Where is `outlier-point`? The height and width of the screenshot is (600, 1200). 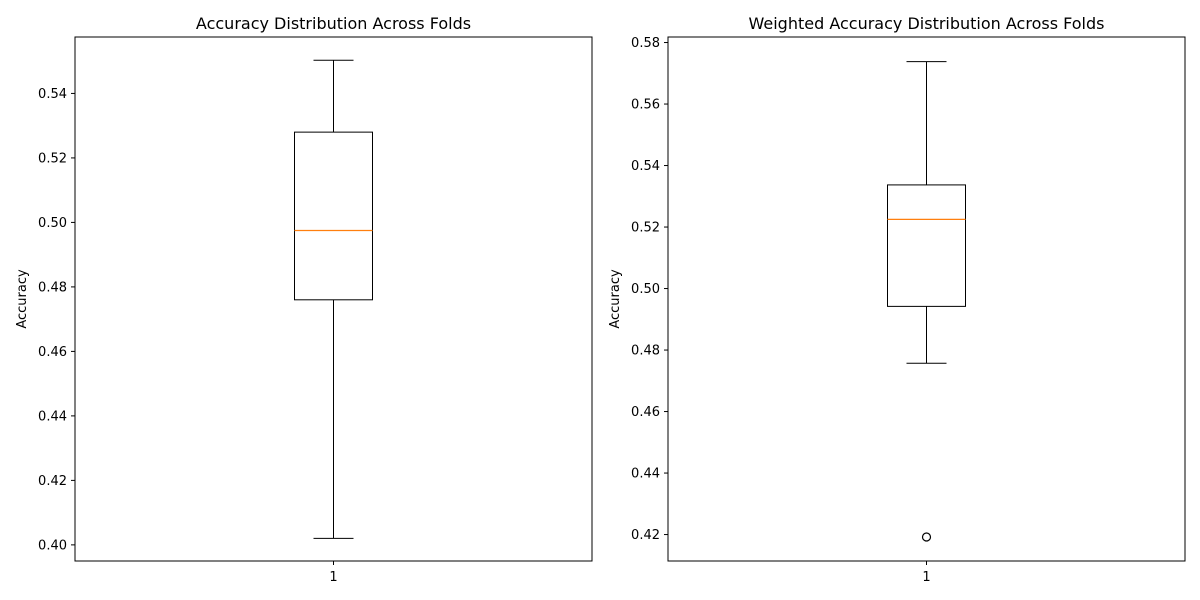 outlier-point is located at coordinates (926, 537).